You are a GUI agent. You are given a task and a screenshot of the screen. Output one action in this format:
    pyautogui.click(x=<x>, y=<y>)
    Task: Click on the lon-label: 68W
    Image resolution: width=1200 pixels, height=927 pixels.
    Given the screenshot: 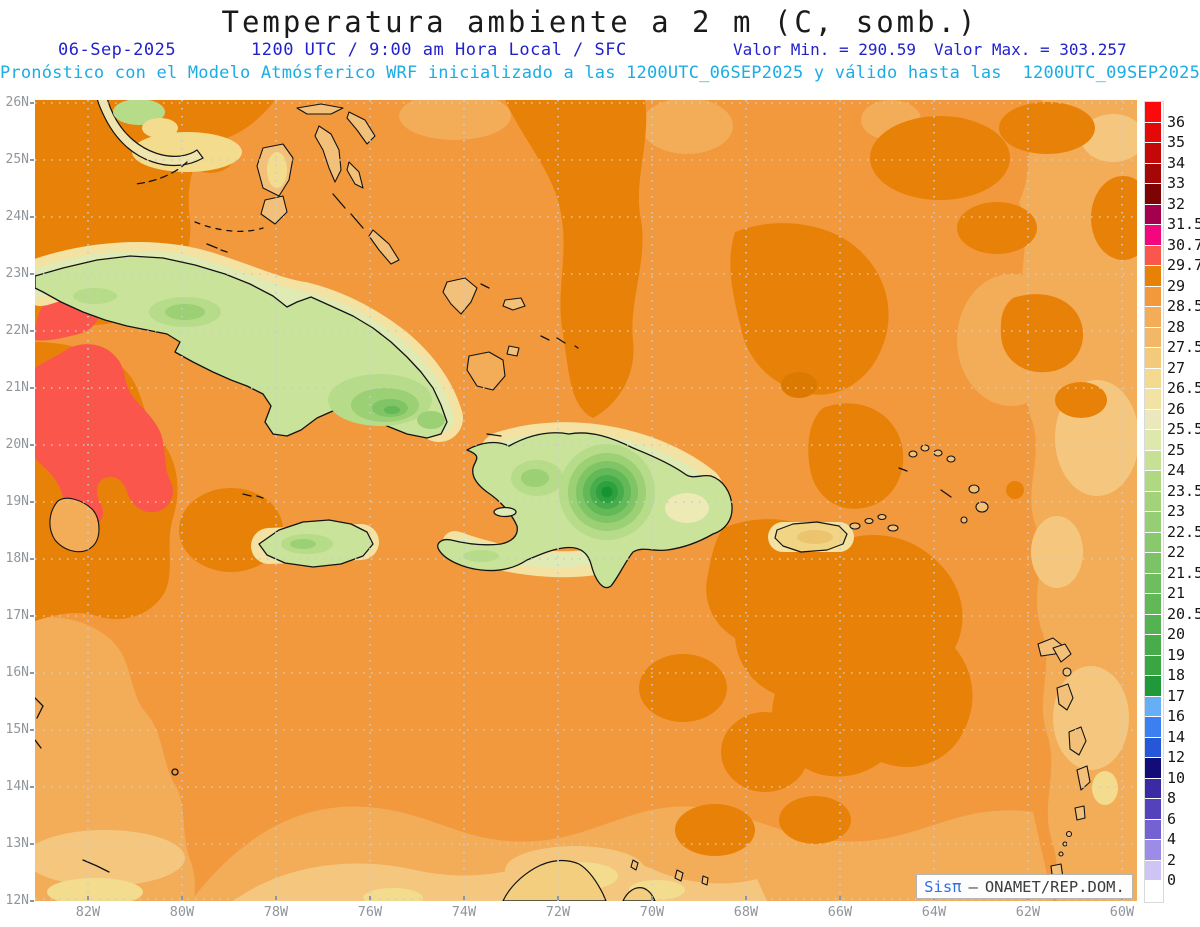 What is the action you would take?
    pyautogui.click(x=746, y=912)
    